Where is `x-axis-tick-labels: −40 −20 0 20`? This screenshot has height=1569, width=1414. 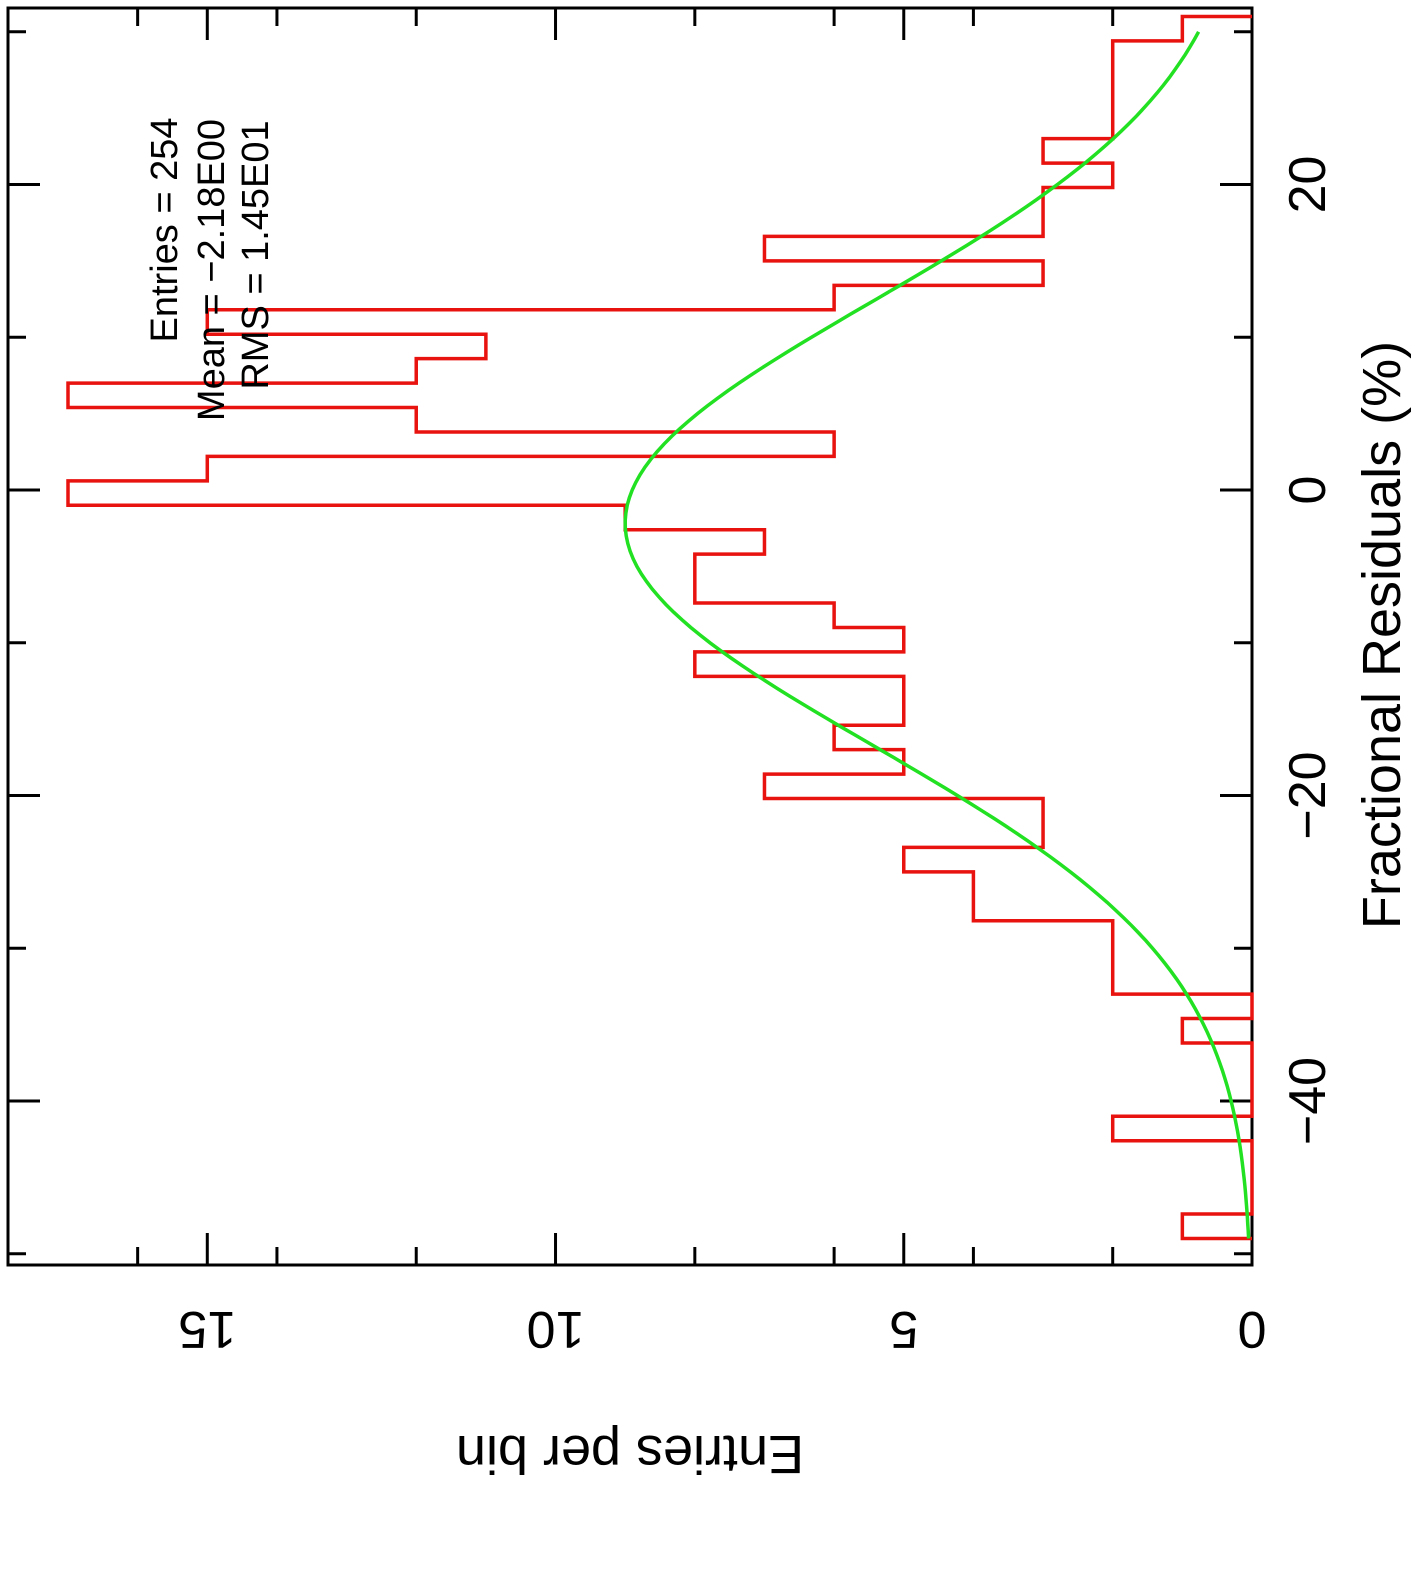
x-axis-tick-labels: −40 −20 0 20 is located at coordinates (1308, 651).